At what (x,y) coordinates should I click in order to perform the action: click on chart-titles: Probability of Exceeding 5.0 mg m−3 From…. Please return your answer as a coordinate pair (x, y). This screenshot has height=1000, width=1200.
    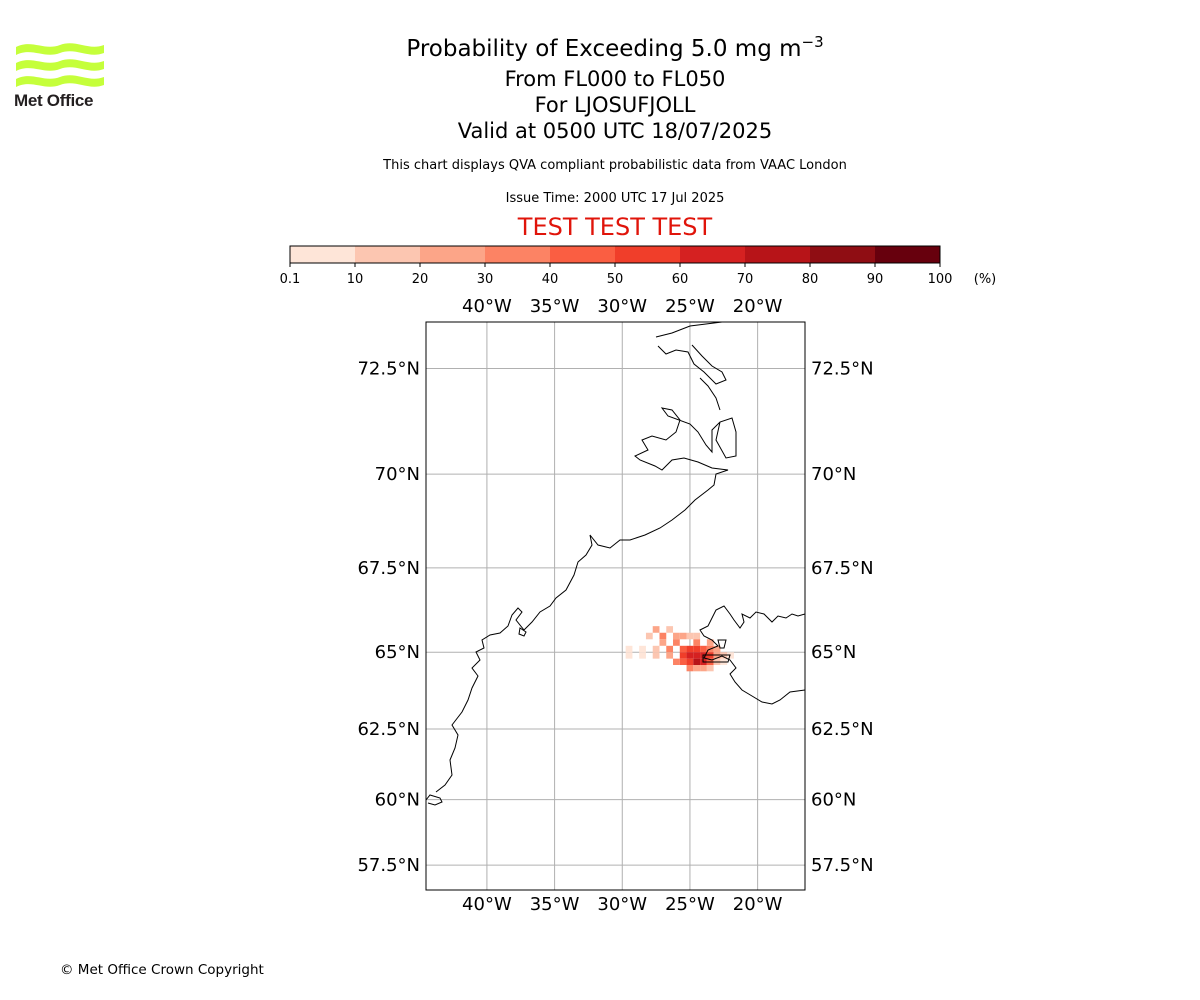
    Looking at the image, I should click on (600, 85).